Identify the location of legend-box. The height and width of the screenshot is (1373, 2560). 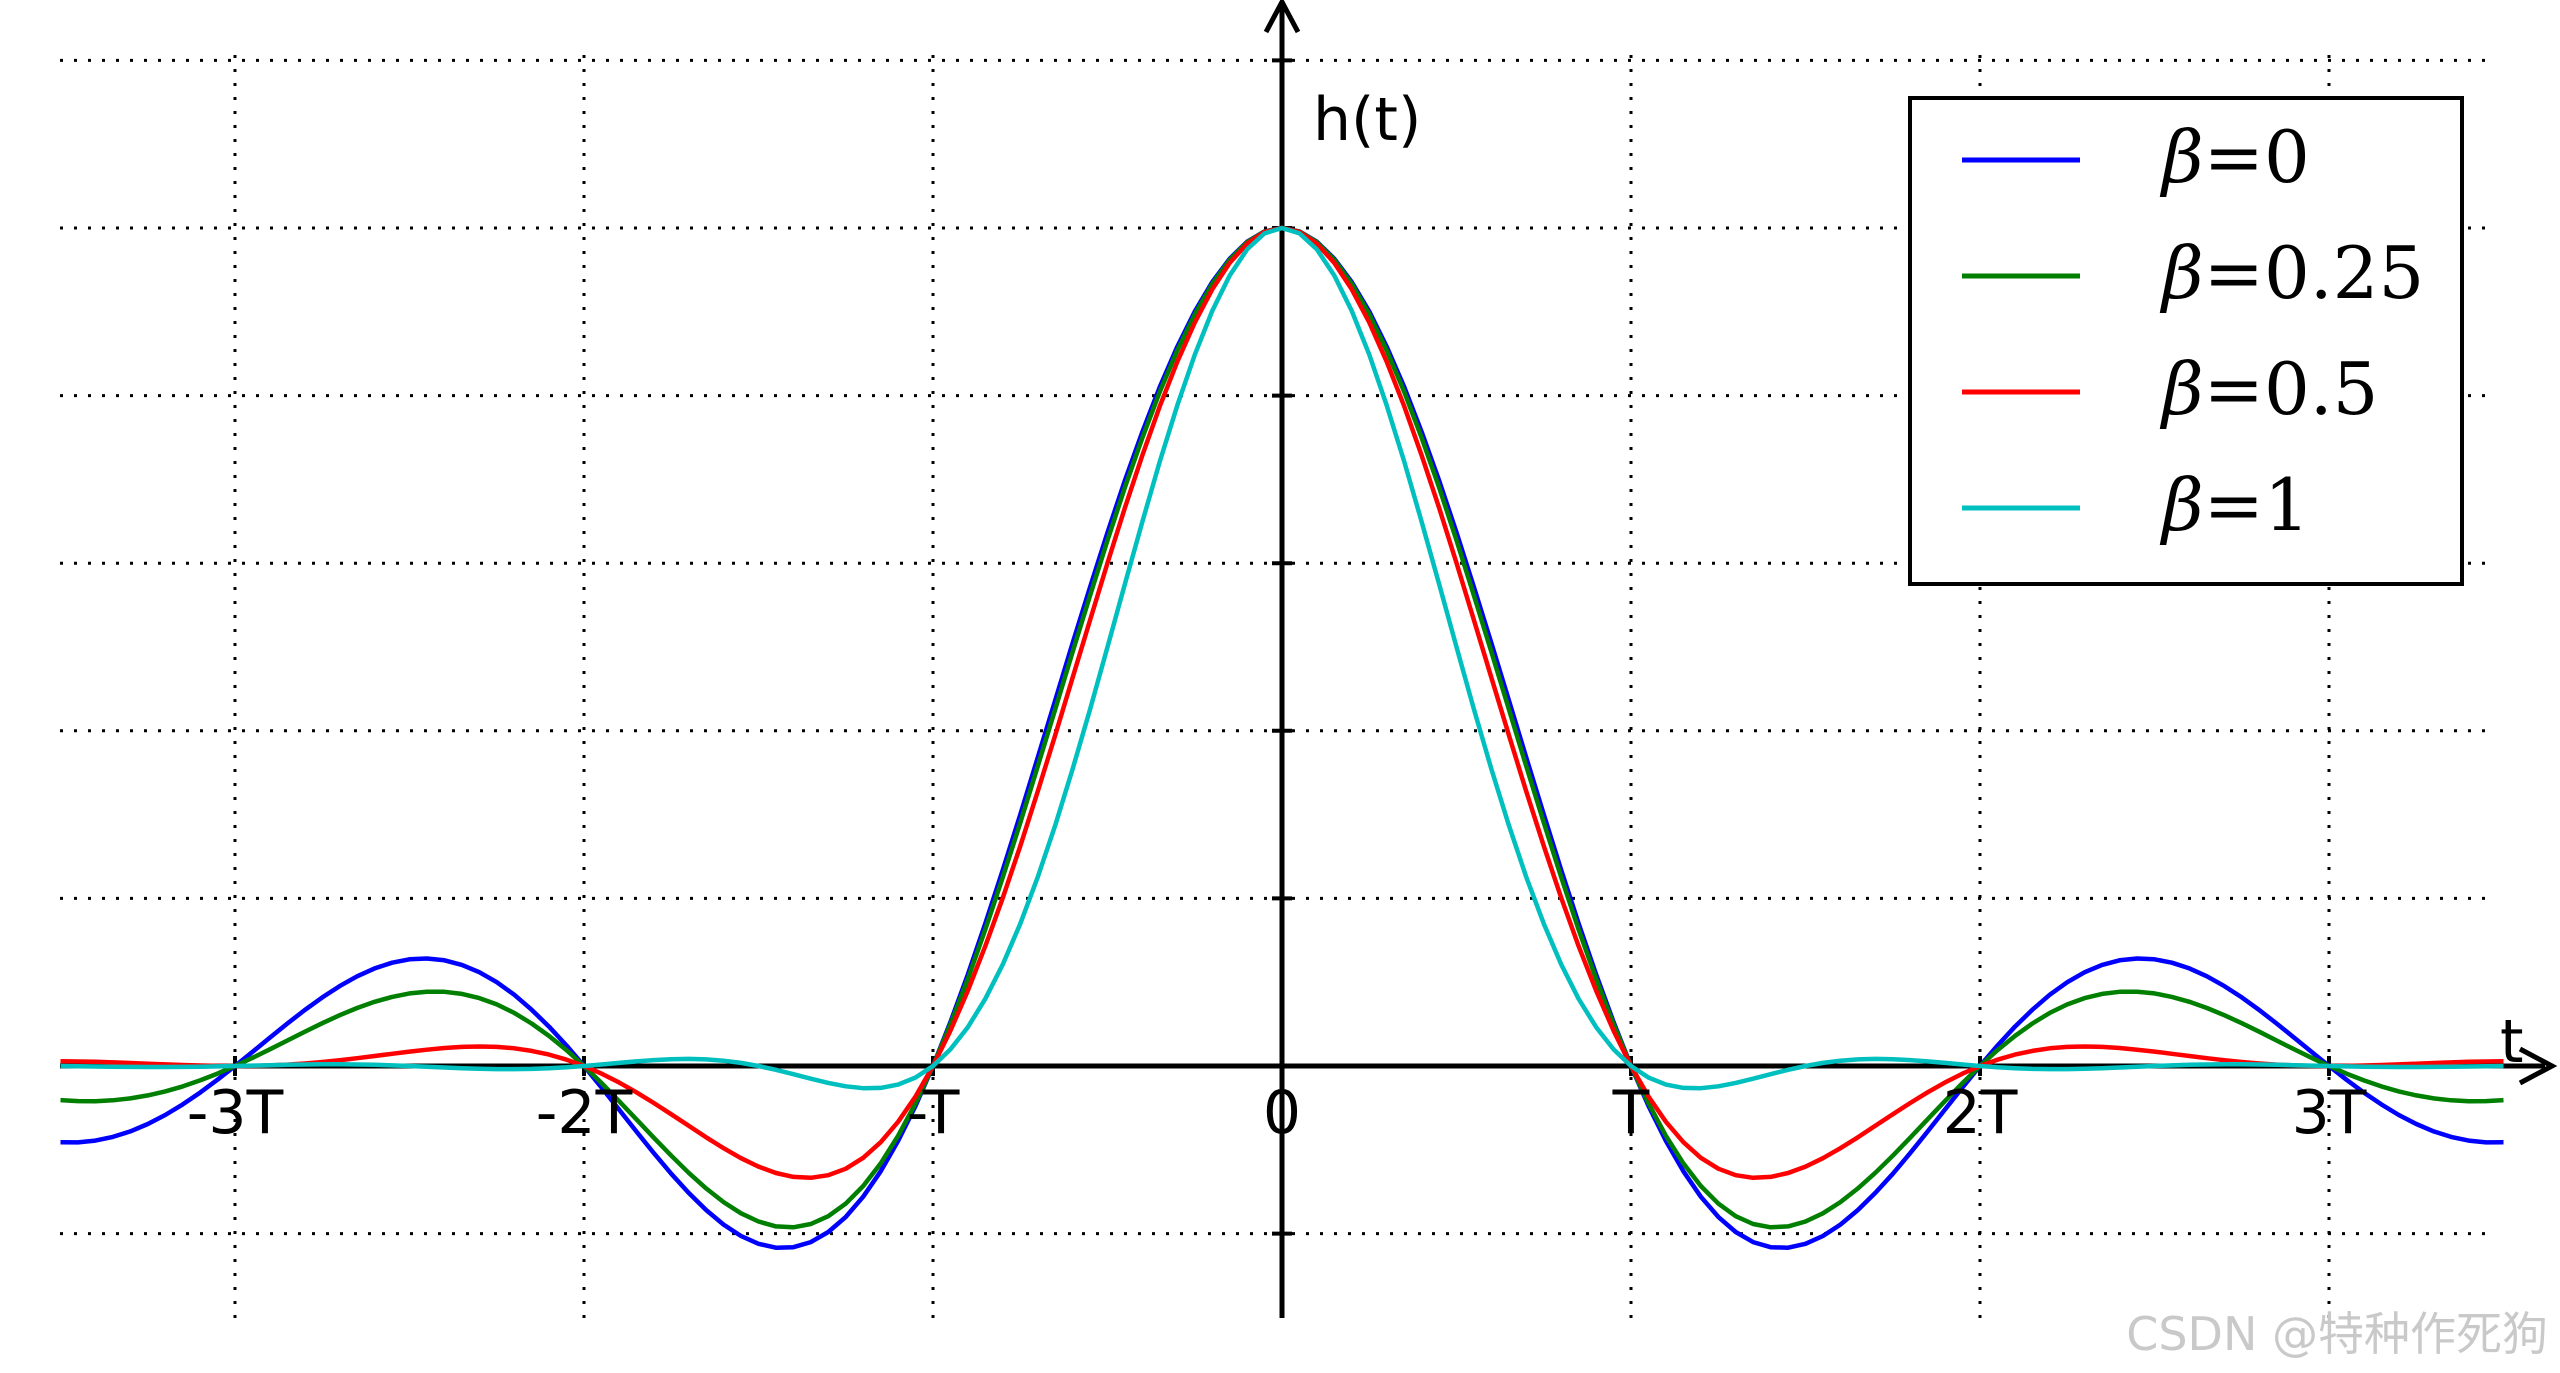
(2186, 341).